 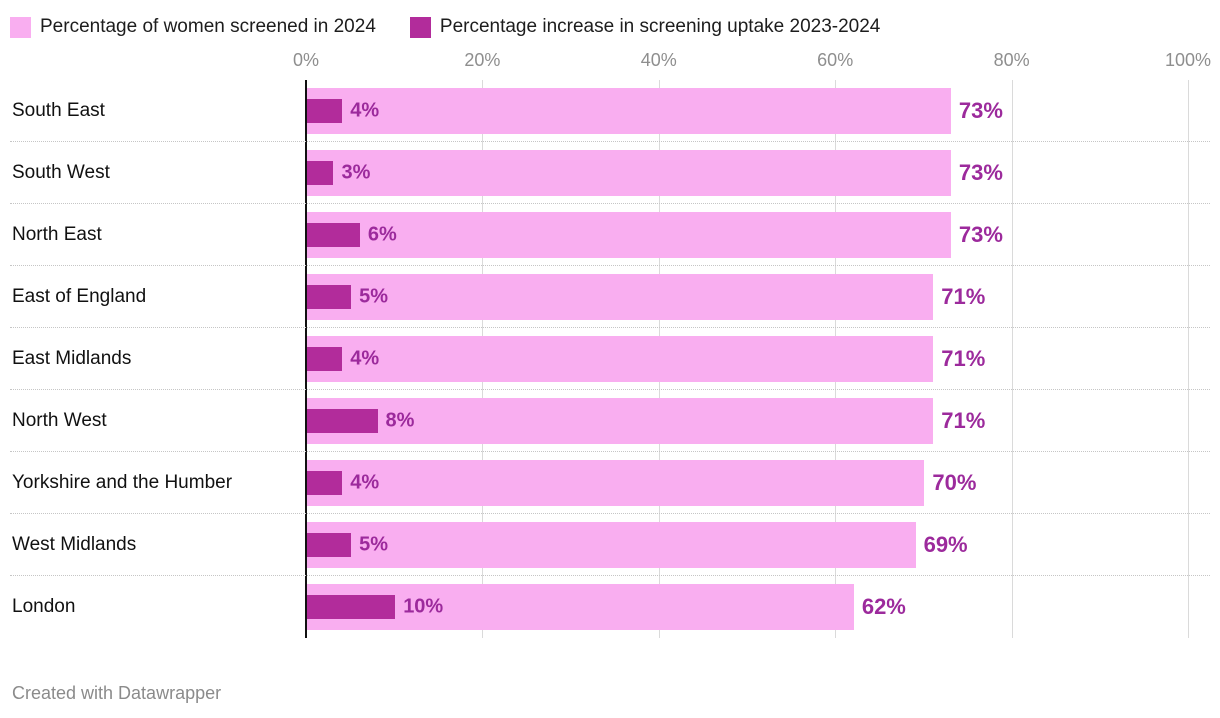 What do you see at coordinates (420, 27) in the screenshot?
I see `legend-swatch-increase-icon` at bounding box center [420, 27].